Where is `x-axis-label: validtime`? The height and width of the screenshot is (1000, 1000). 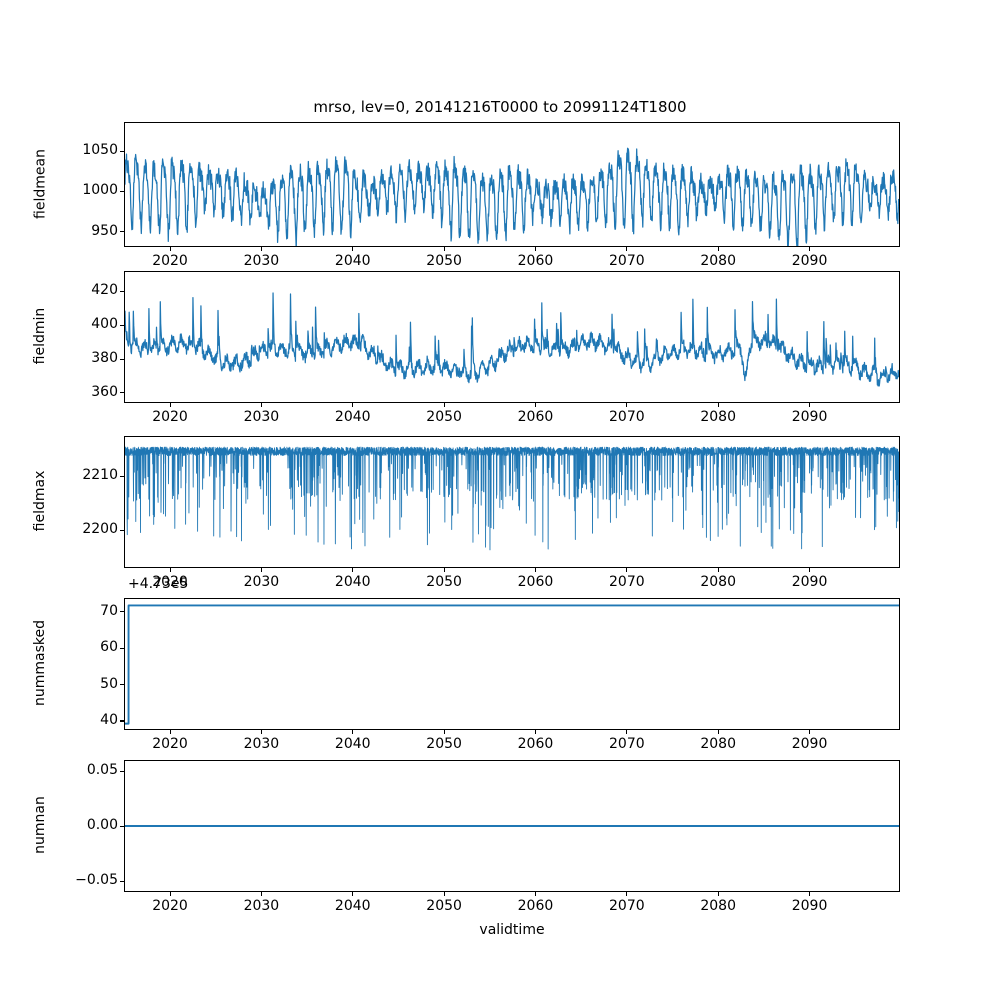
x-axis-label: validtime is located at coordinates (512, 930).